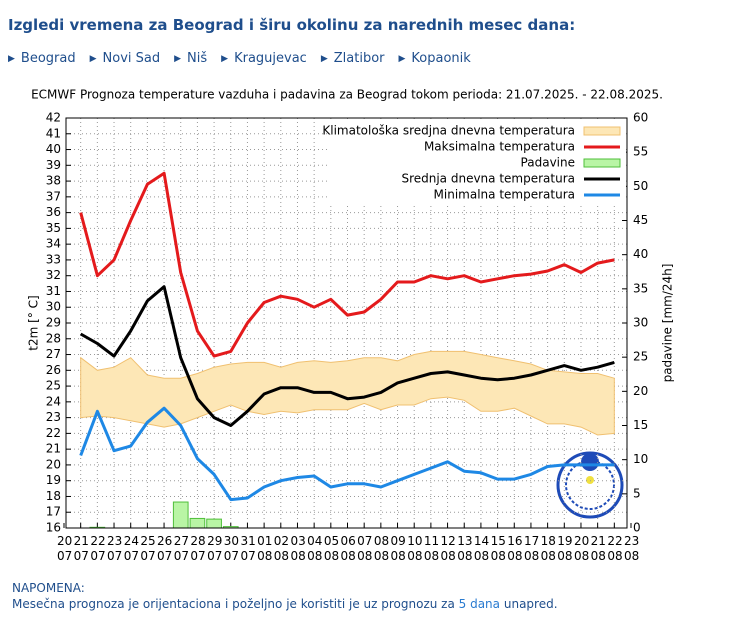 This screenshot has height=627, width=751. I want to click on x-tick-label: 03 08, so click(298, 548).